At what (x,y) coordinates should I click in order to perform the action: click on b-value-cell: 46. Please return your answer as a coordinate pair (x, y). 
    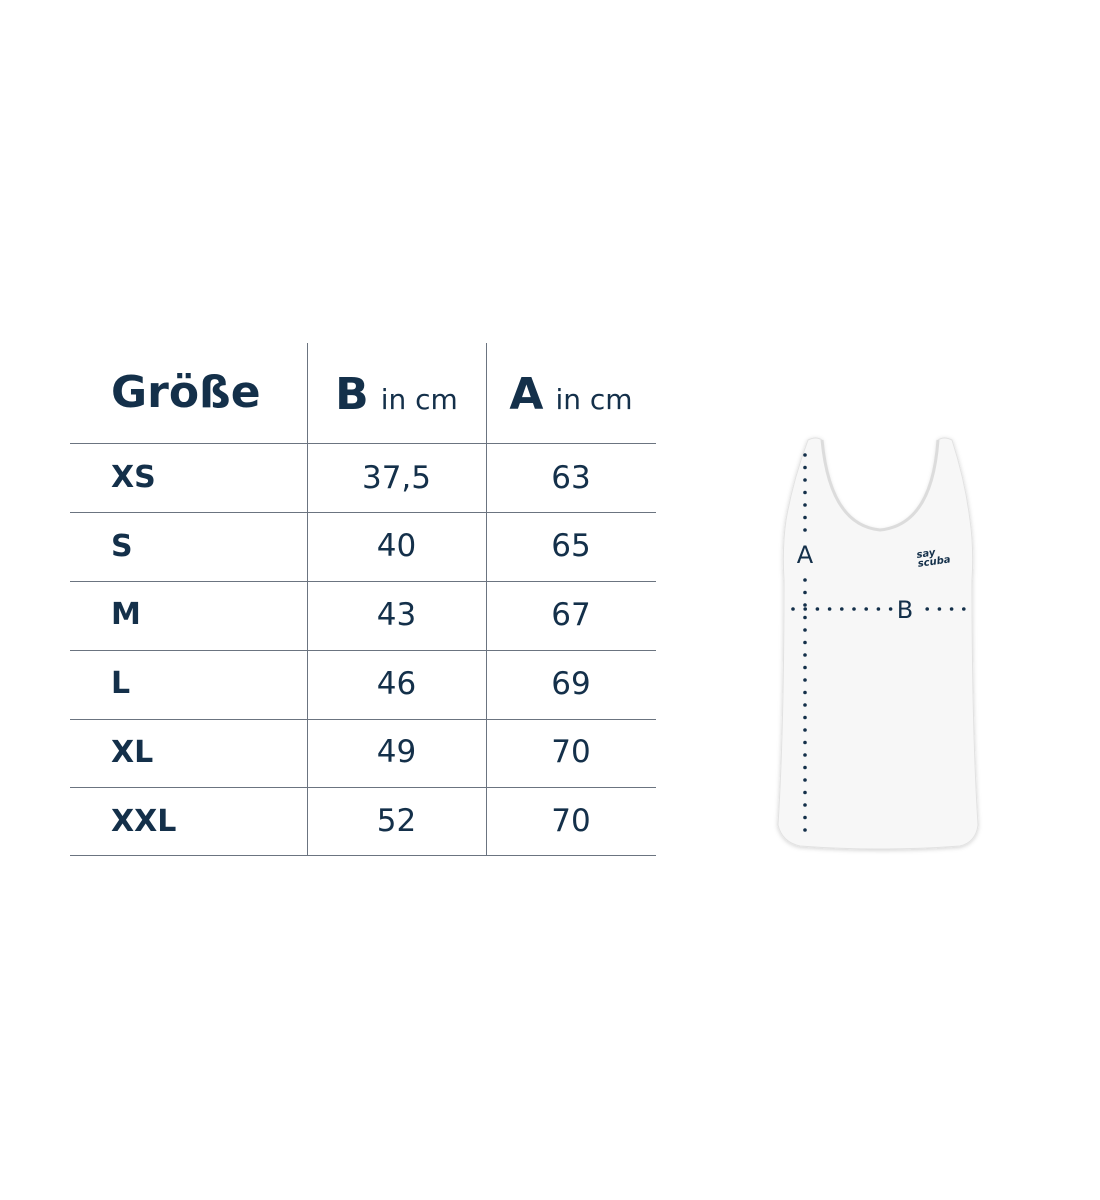
    Looking at the image, I should click on (396, 683).